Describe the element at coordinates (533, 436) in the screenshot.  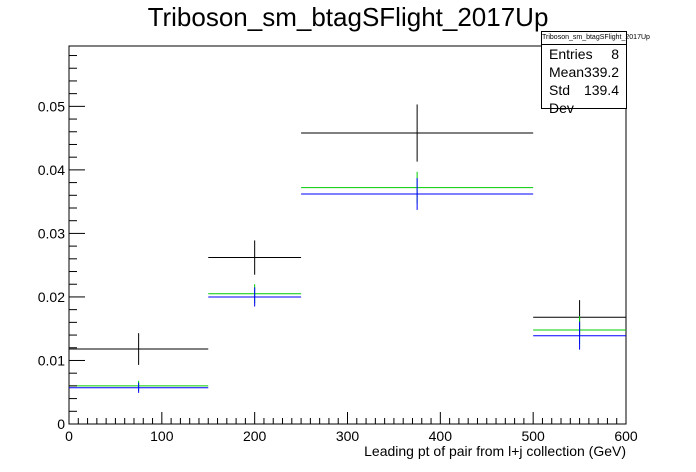
I see `x-tick-label: 500` at that location.